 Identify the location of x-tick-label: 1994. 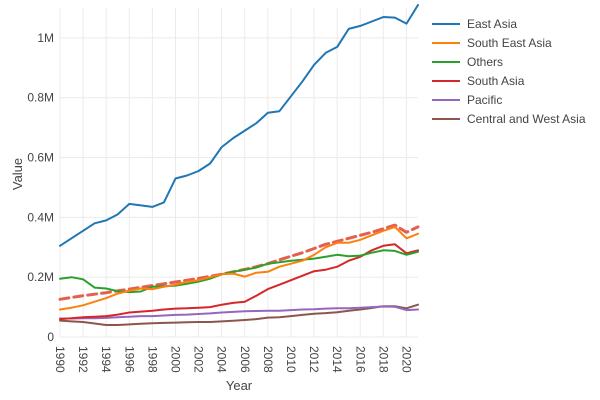
(106, 359).